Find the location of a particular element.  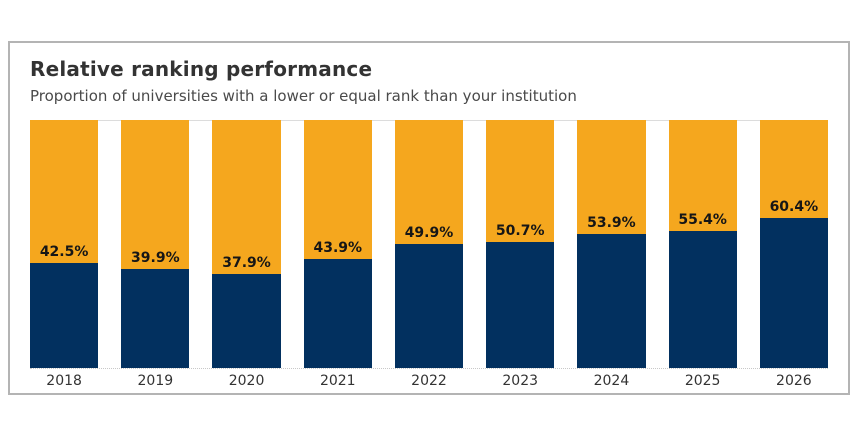

bar-data-label: 42.5% is located at coordinates (64, 251).